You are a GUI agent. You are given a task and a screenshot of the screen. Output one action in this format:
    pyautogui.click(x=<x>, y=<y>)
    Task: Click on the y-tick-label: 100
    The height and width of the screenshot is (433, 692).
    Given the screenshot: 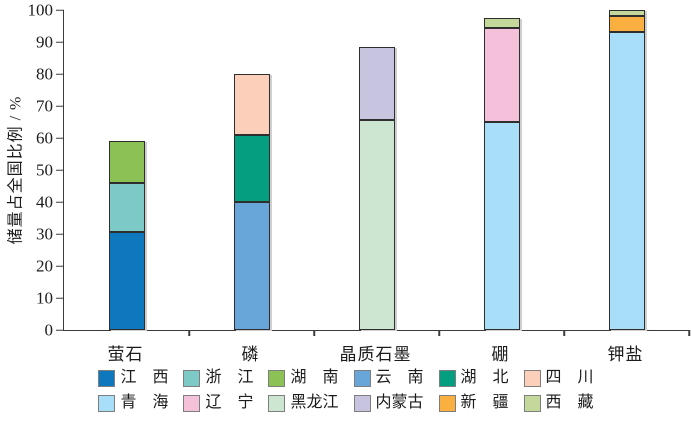 What is the action you would take?
    pyautogui.click(x=40, y=10)
    